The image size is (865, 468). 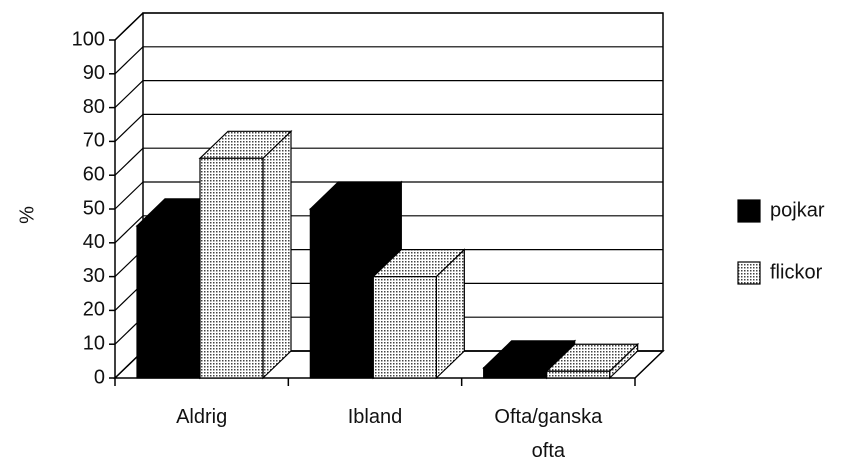 I want to click on y-tick-label: 100, so click(x=88, y=39).